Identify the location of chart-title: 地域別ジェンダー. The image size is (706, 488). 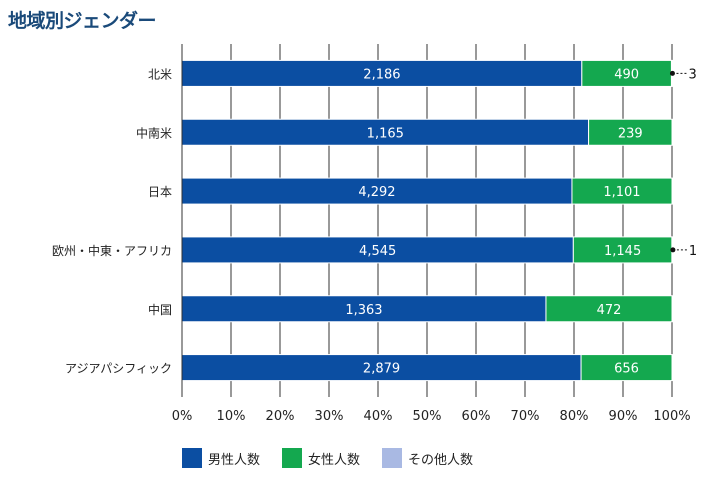
(82, 21).